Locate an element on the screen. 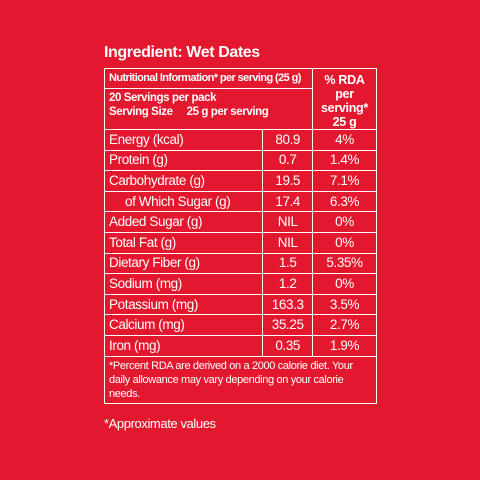 The image size is (480, 480). nutrient-value: 19.5 is located at coordinates (287, 181).